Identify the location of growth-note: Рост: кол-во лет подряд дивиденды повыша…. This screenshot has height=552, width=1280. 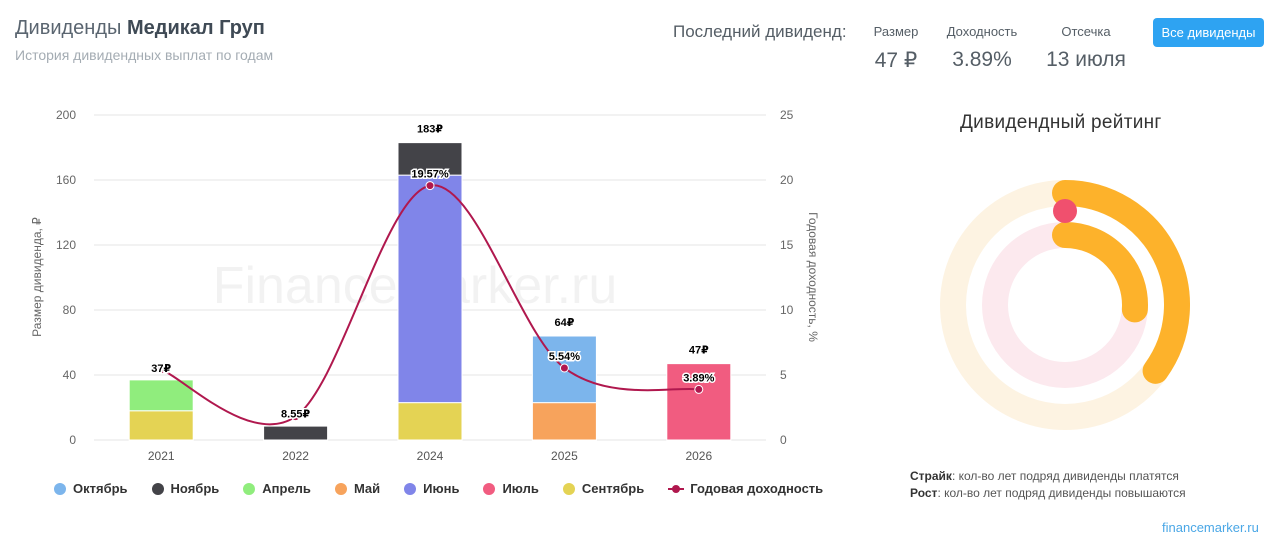
(1048, 493).